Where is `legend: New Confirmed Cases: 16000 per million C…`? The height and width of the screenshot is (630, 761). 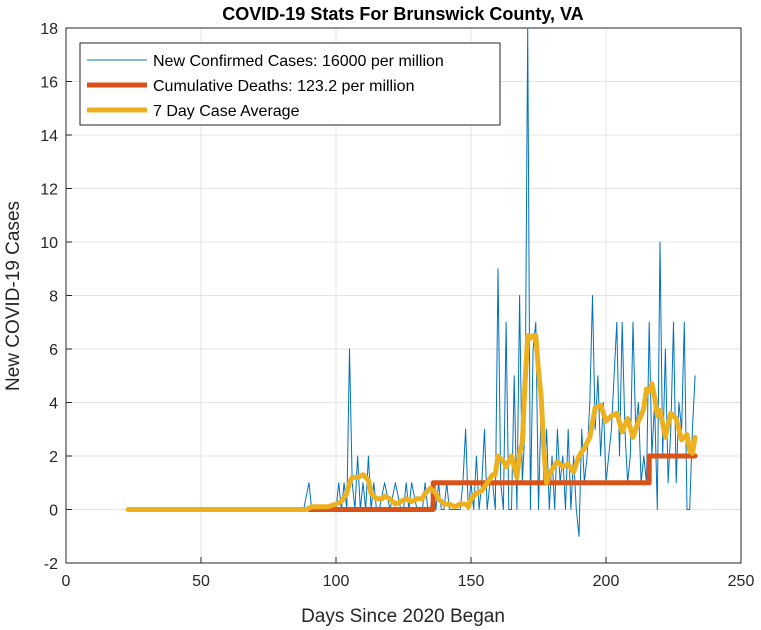 legend: New Confirmed Cases: 16000 per million C… is located at coordinates (290, 84).